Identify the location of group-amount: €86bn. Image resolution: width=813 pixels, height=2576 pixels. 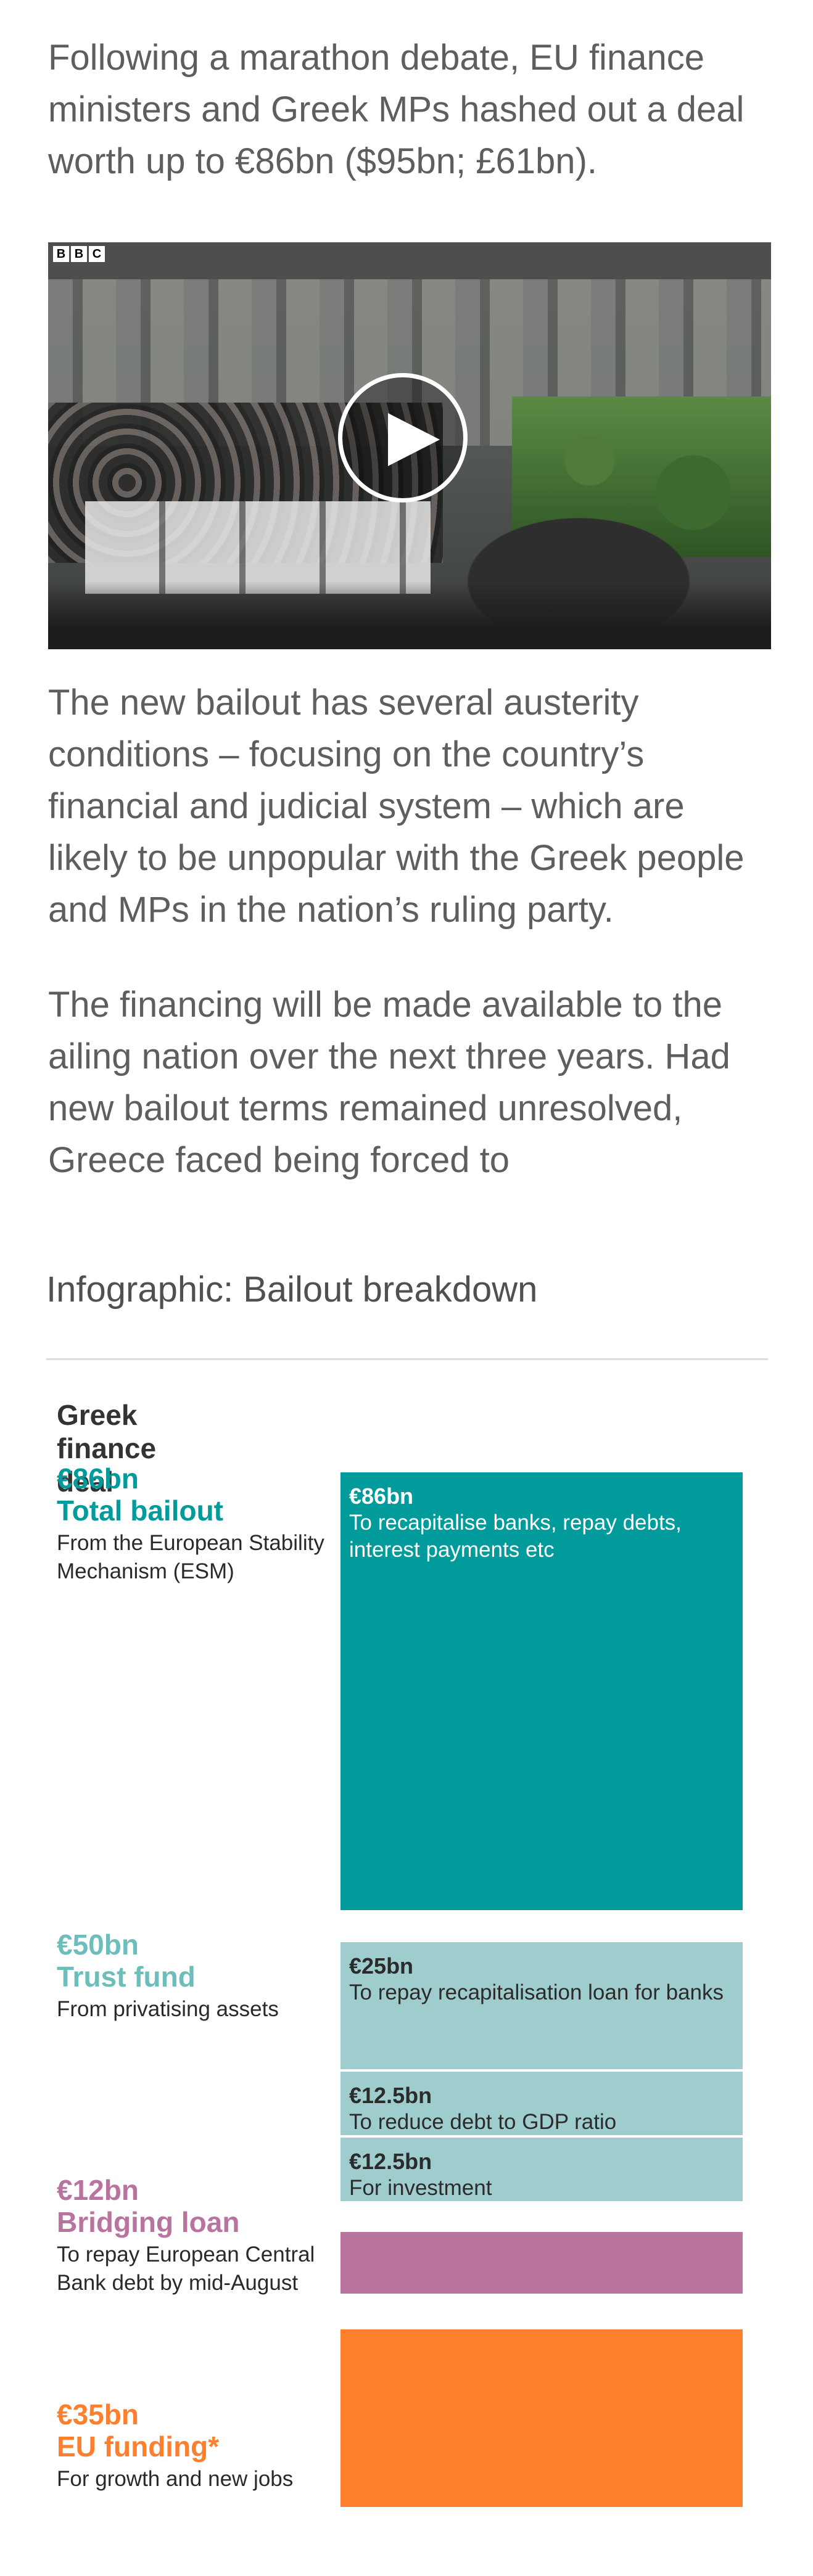
(98, 1479).